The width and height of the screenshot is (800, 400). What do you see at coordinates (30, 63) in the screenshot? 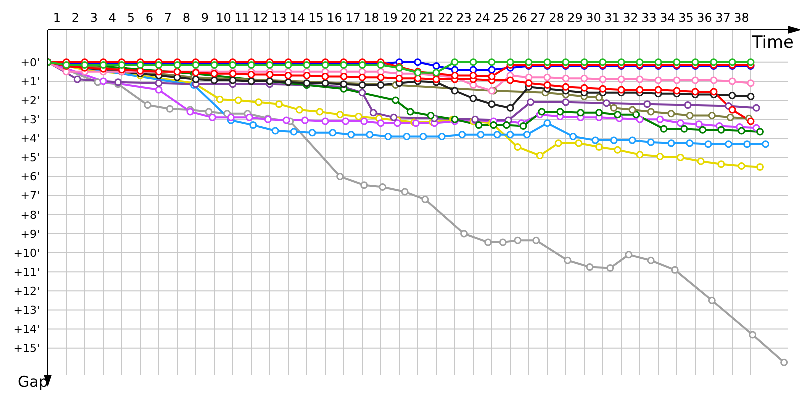
I see `y-tick-label: +0'` at bounding box center [30, 63].